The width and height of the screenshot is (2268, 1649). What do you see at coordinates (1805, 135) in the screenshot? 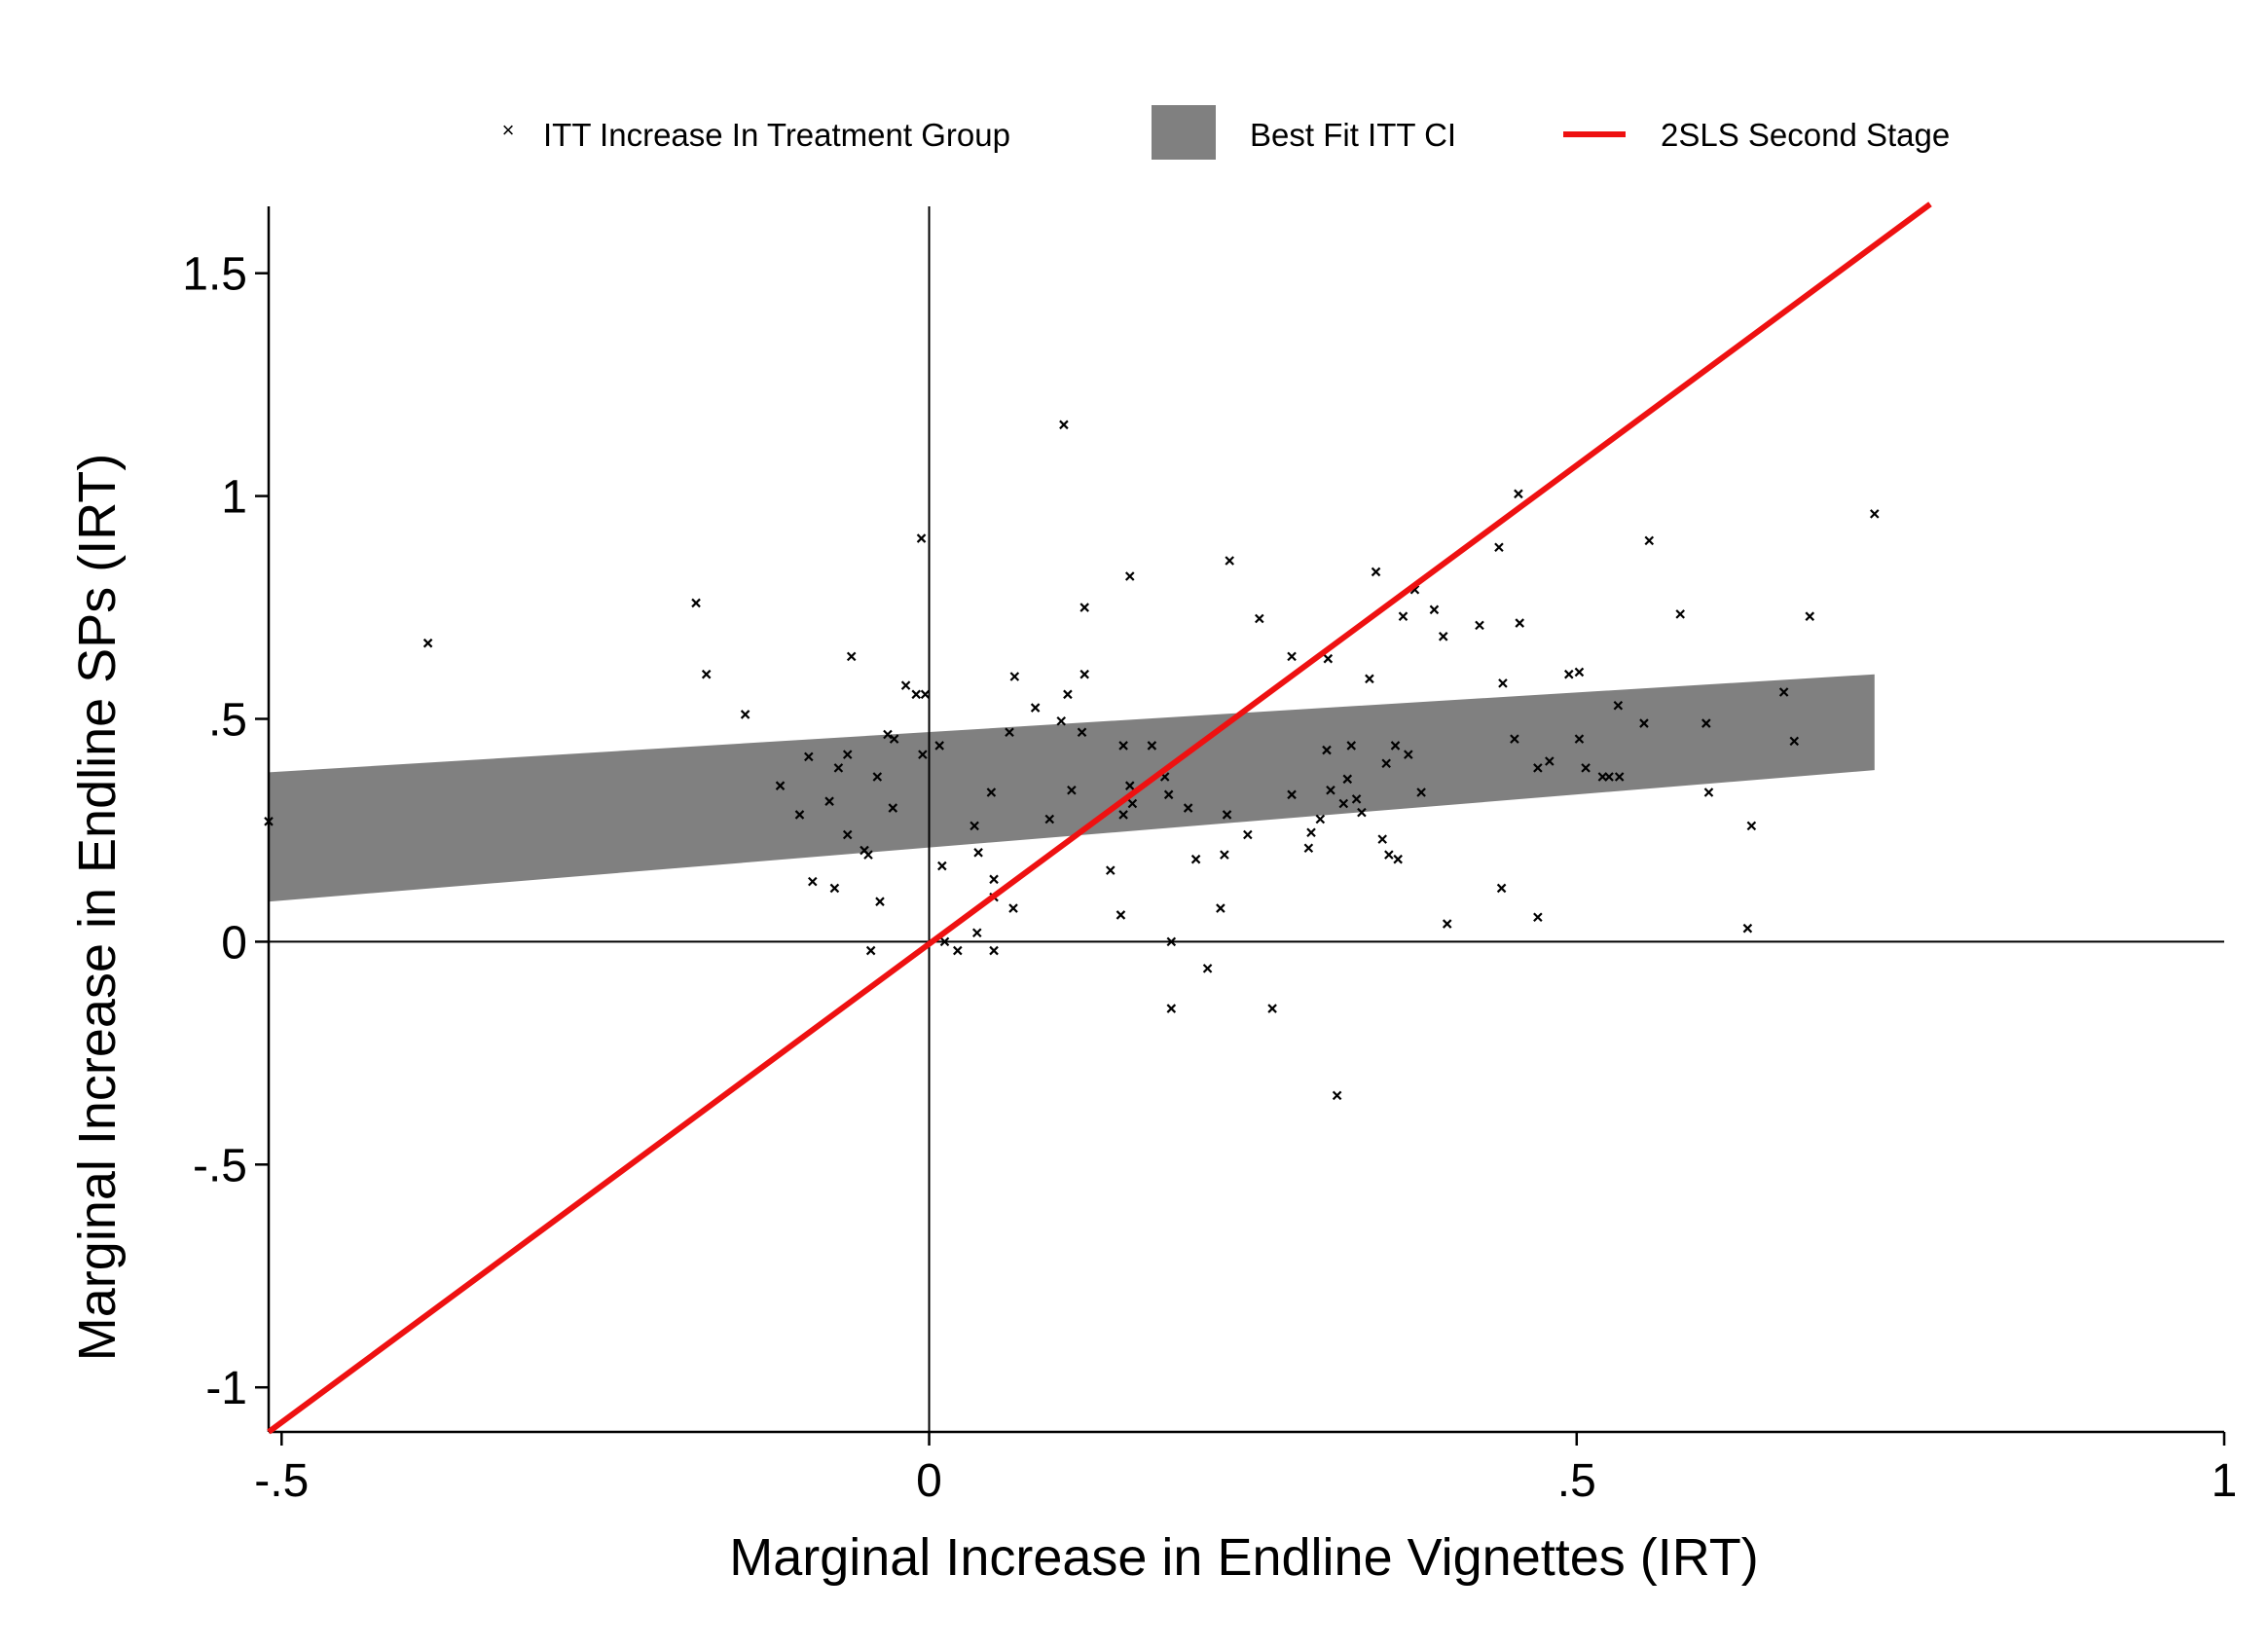
I see `legend-label-line: 2SLS Second Stage` at bounding box center [1805, 135].